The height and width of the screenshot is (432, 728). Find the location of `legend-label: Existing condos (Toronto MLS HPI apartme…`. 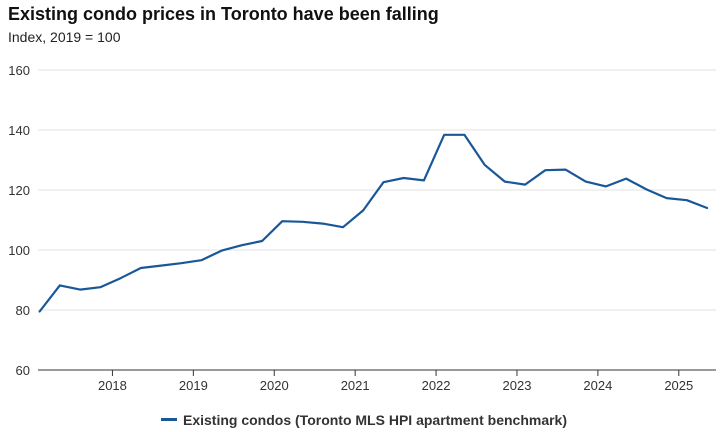

legend-label: Existing condos (Toronto MLS HPI apartme… is located at coordinates (375, 420).